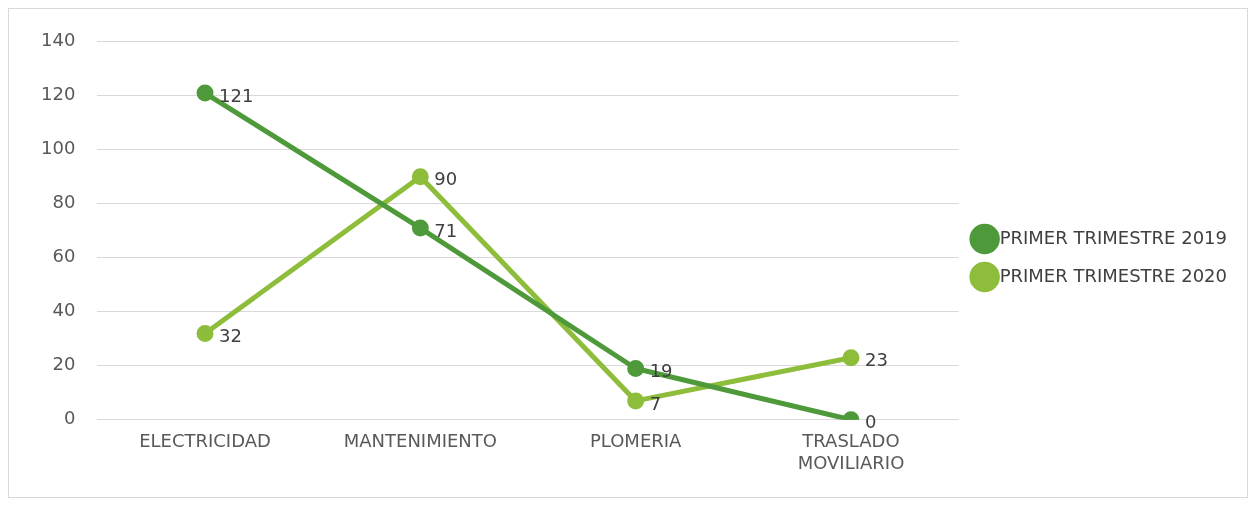 The image size is (1258, 508). Describe the element at coordinates (58, 40) in the screenshot. I see `y-tick-label: 140` at that location.